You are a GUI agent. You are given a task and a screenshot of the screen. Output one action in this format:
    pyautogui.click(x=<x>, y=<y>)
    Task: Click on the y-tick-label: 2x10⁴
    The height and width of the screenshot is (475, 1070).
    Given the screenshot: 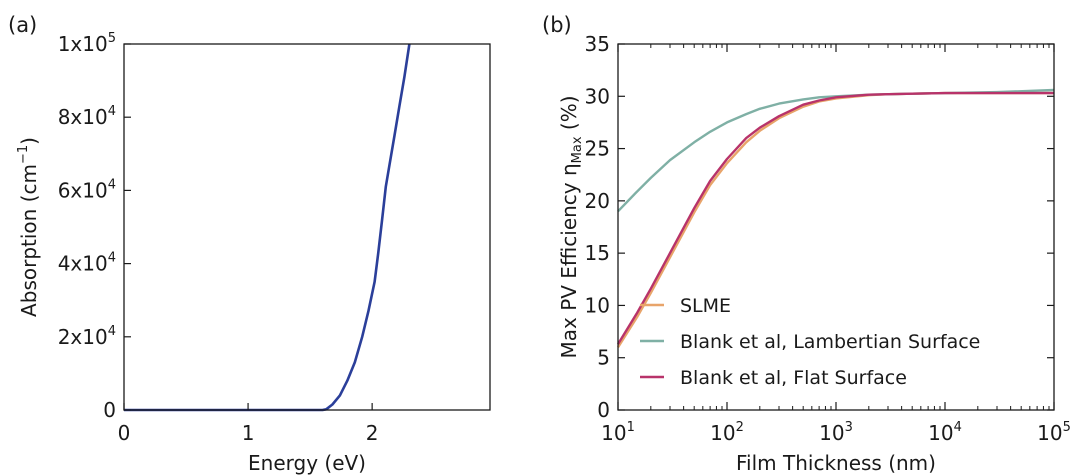 What is the action you would take?
    pyautogui.click(x=87, y=336)
    